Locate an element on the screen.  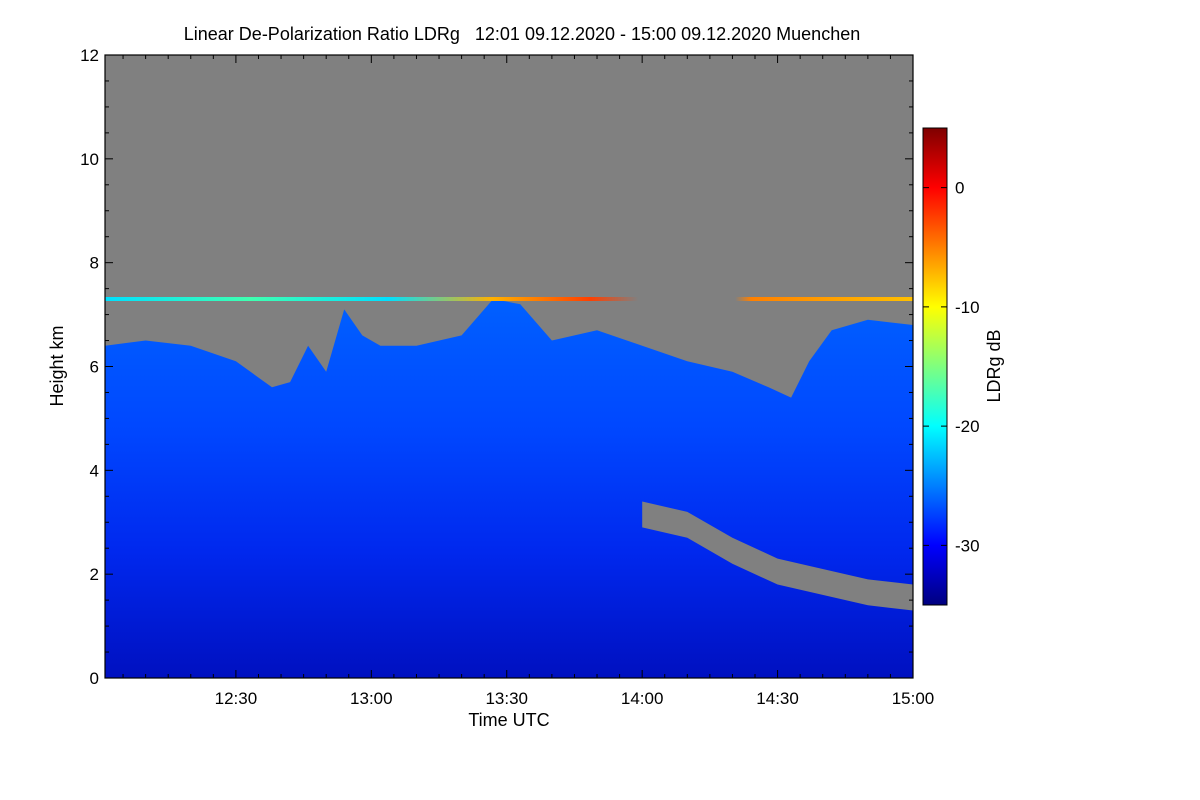
y-tick-label: 8 is located at coordinates (94, 263).